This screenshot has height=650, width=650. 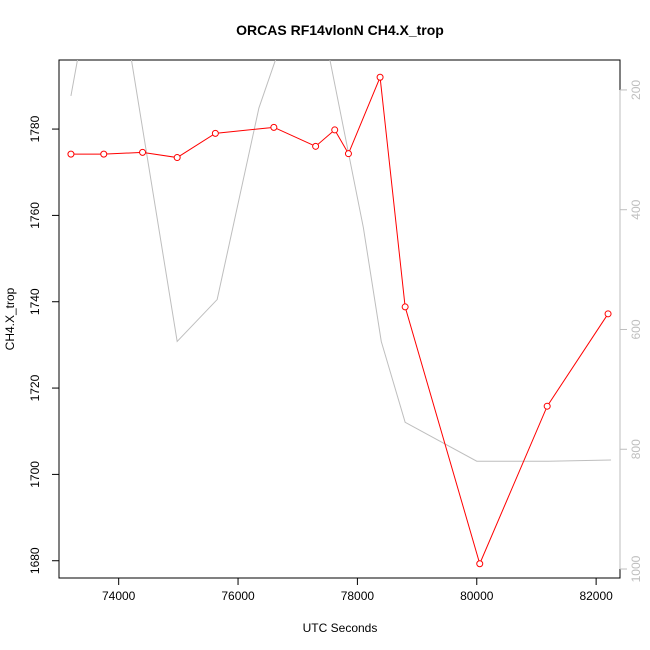 I want to click on secondary-y-tick-label: 200, so click(x=636, y=90).